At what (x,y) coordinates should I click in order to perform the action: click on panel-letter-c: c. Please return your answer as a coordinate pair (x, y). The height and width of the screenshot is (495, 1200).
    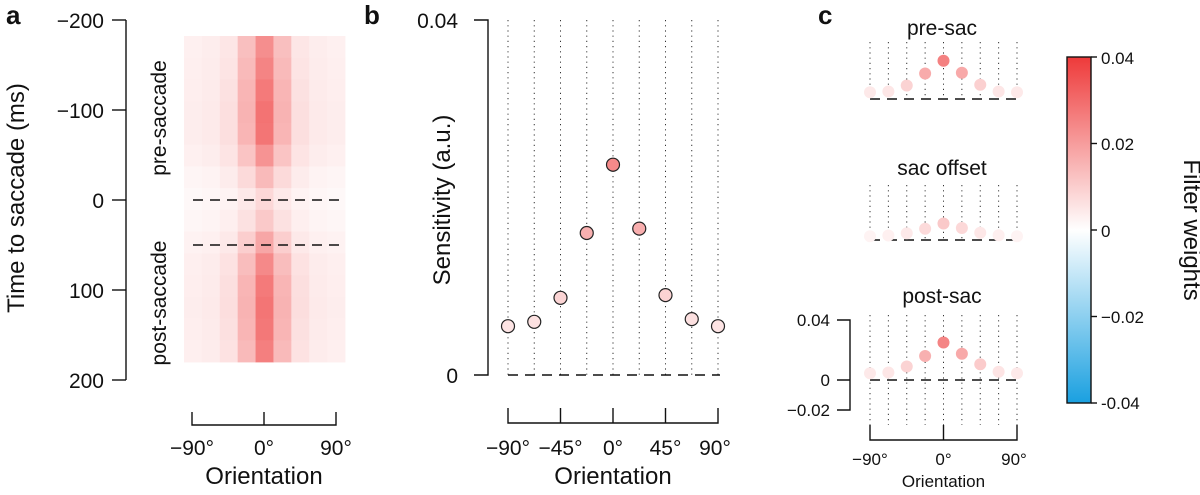
    Looking at the image, I should click on (825, 15).